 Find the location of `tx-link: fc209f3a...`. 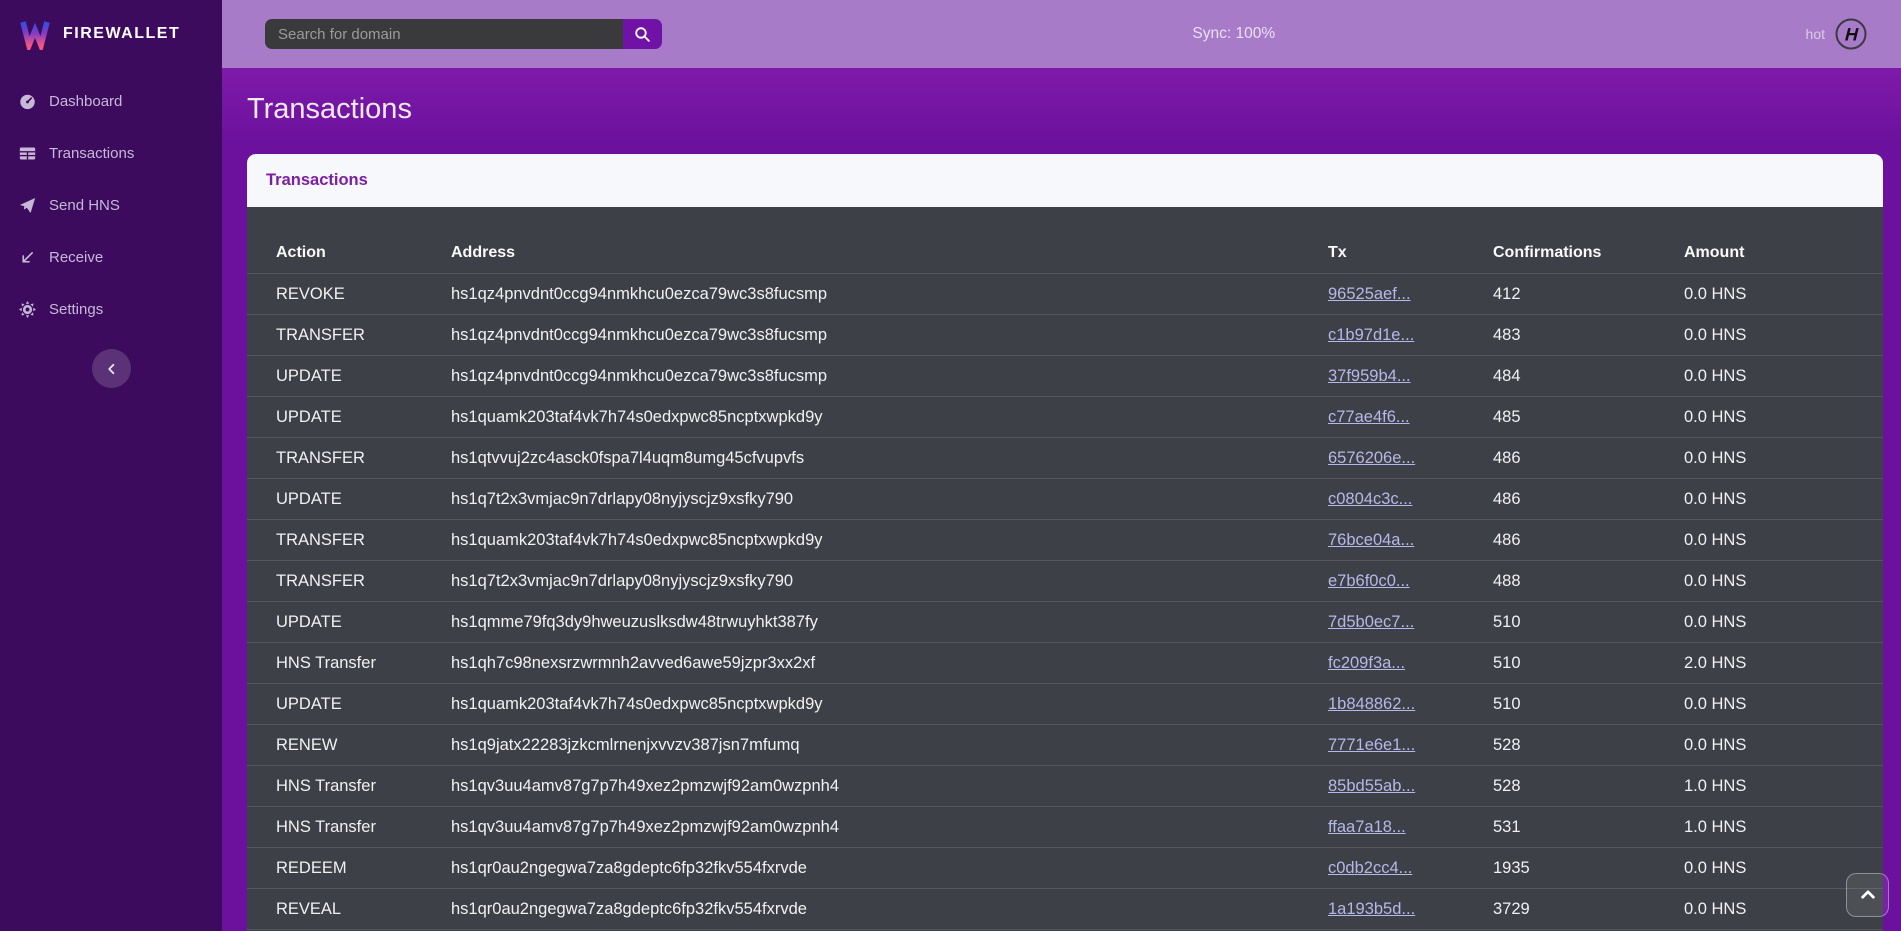

tx-link: fc209f3a... is located at coordinates (1367, 662).